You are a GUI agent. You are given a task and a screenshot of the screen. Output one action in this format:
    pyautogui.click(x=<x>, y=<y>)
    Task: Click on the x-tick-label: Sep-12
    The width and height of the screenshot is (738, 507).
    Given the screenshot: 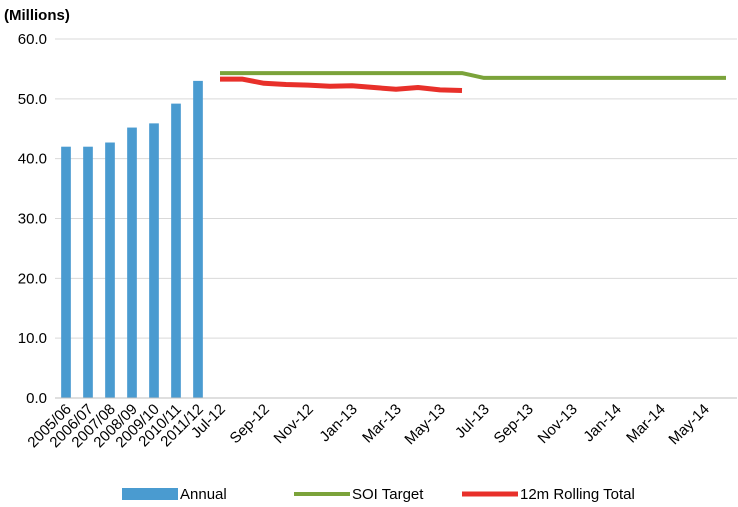 What is the action you would take?
    pyautogui.click(x=250, y=424)
    